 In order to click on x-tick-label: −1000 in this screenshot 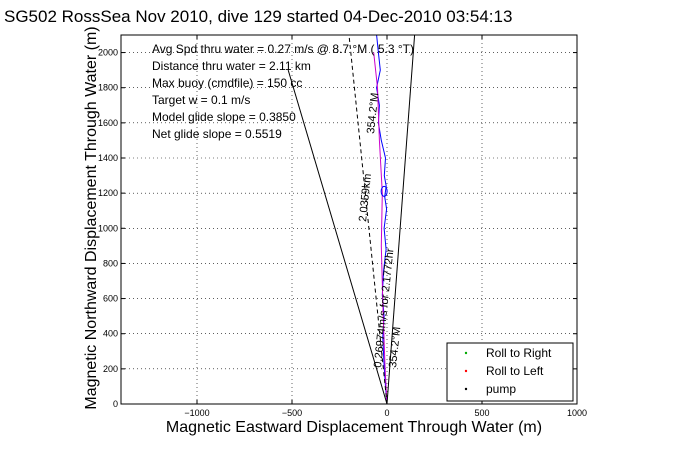, I will do `click(196, 413)`.